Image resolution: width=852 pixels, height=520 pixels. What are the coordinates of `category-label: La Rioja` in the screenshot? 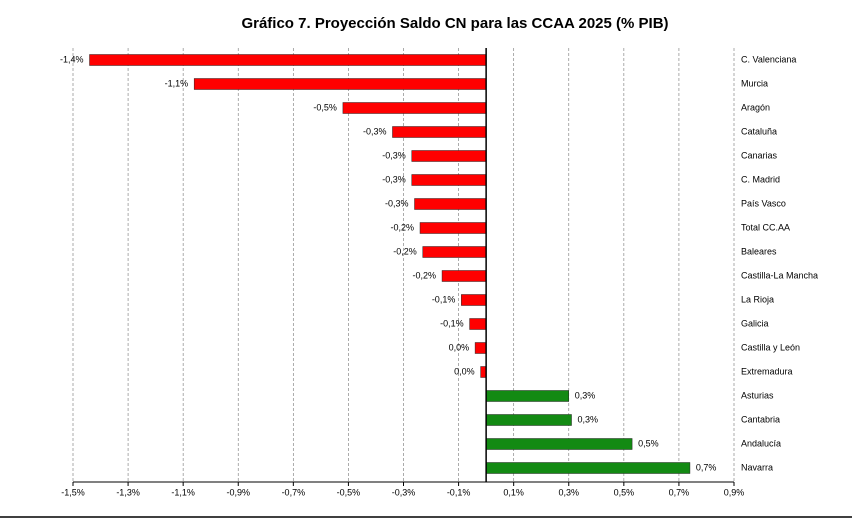 It's located at (757, 299).